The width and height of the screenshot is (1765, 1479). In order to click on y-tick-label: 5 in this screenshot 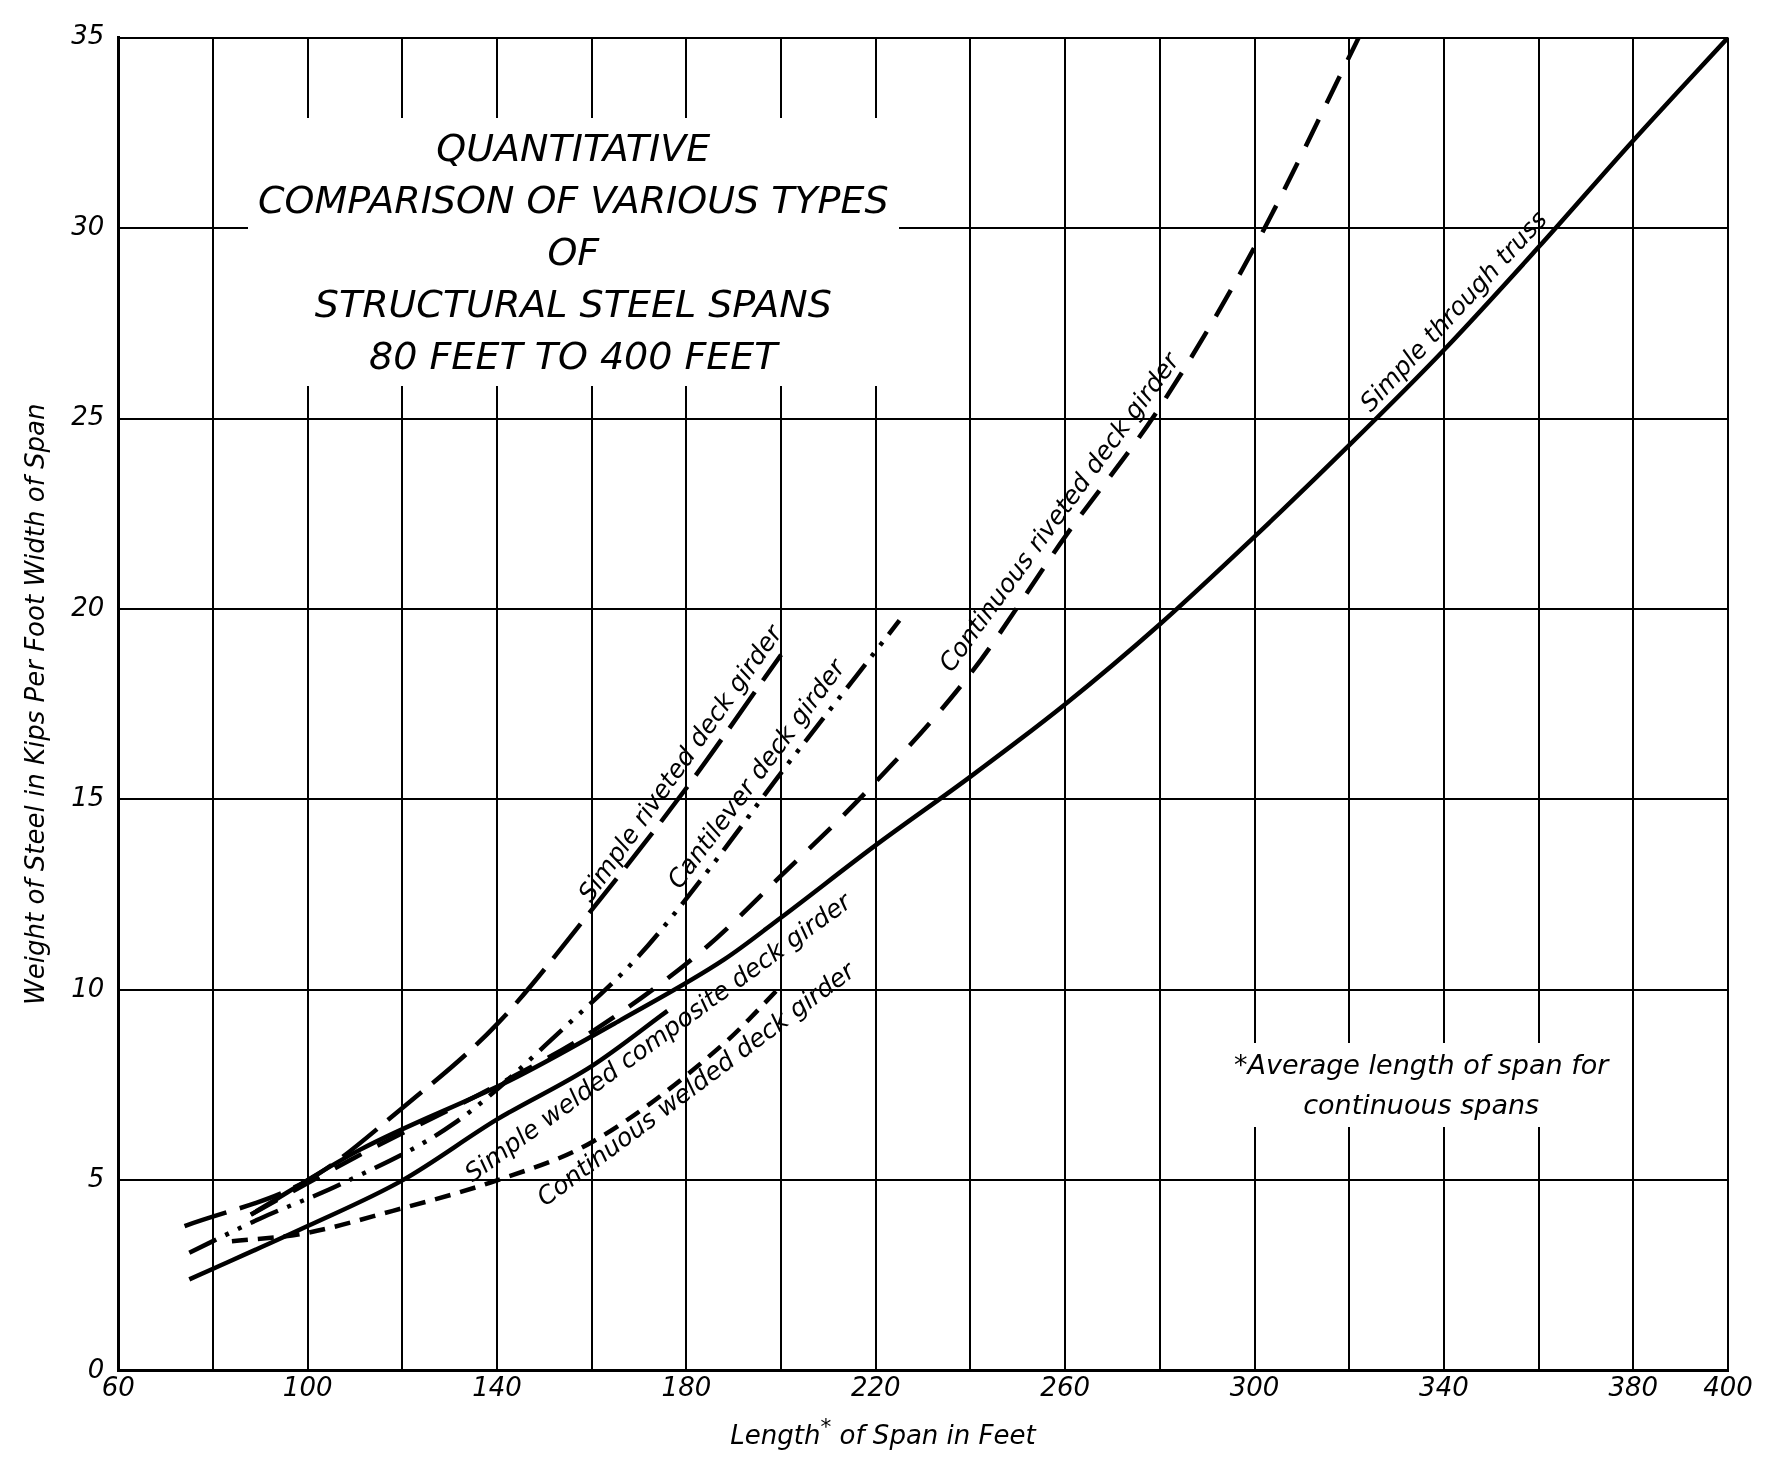, I will do `click(96, 1178)`.